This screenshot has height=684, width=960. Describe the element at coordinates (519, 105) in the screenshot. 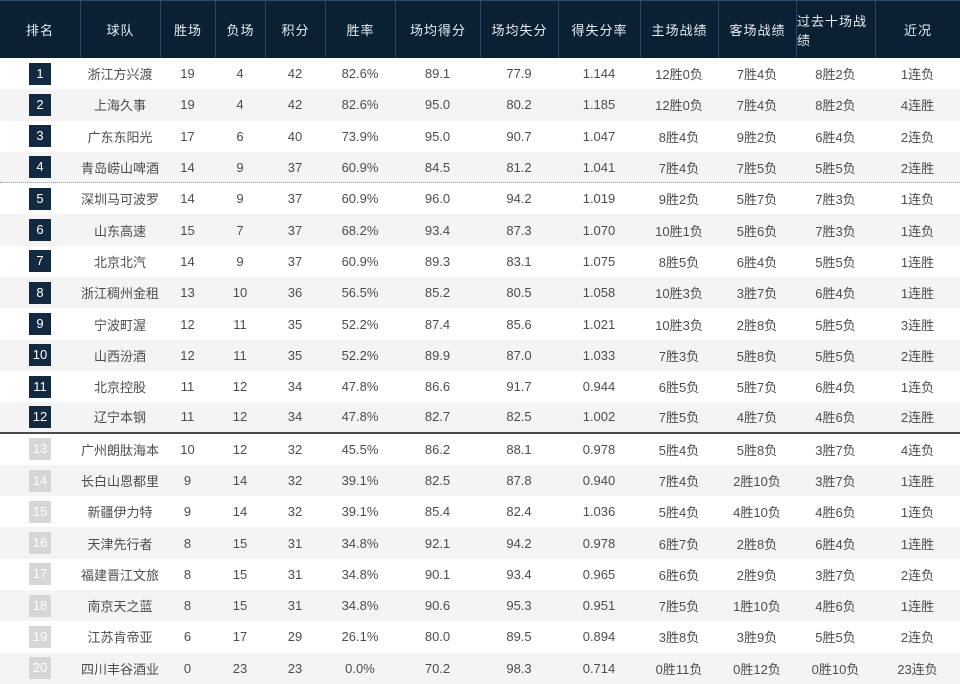

I see `cell-avg_allowed: 80.2` at that location.